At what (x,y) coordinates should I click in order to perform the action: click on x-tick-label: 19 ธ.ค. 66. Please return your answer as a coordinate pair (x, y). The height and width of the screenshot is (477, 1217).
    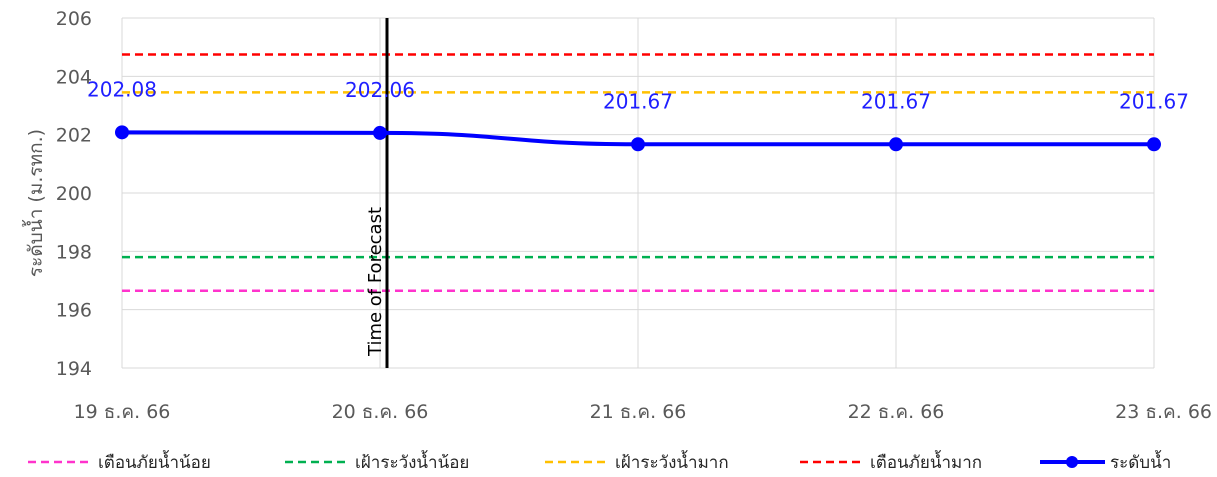
    Looking at the image, I should click on (122, 412).